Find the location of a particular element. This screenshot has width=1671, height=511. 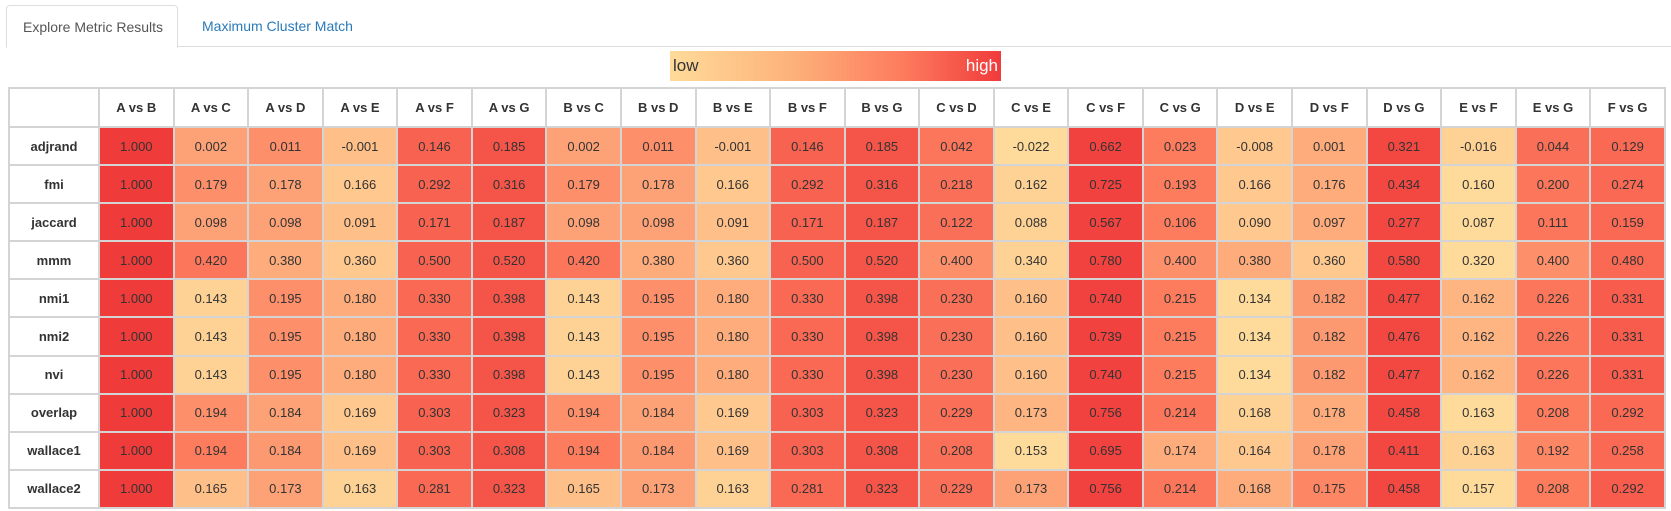

column-header: A vs G is located at coordinates (509, 107).